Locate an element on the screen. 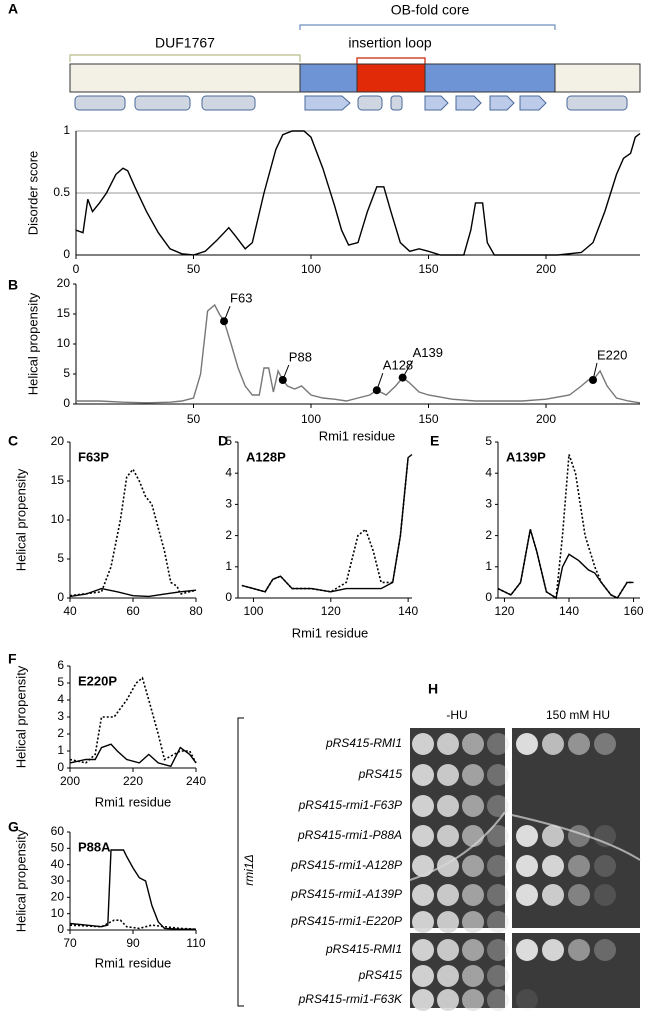 The width and height of the screenshot is (653, 1011). x-tick-label: 0 is located at coordinates (76, 269).